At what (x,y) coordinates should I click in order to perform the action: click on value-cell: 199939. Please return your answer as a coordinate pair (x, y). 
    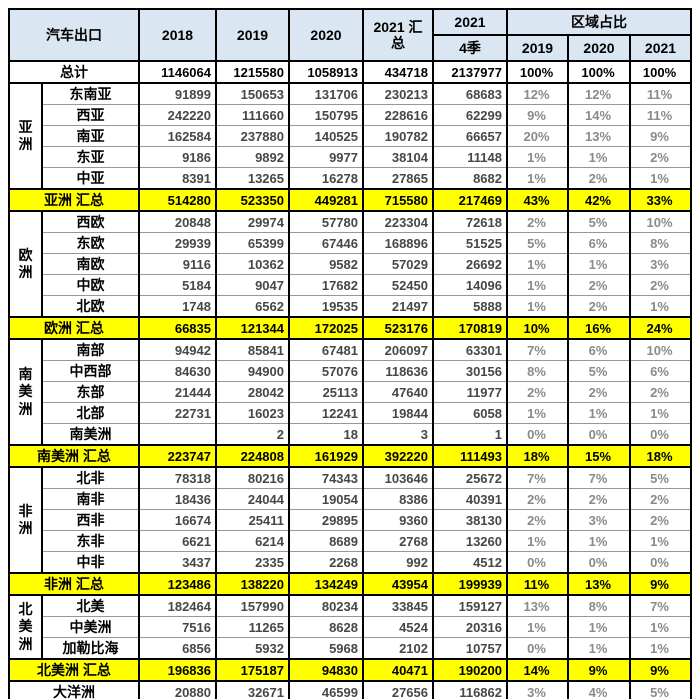
    Looking at the image, I should click on (470, 584).